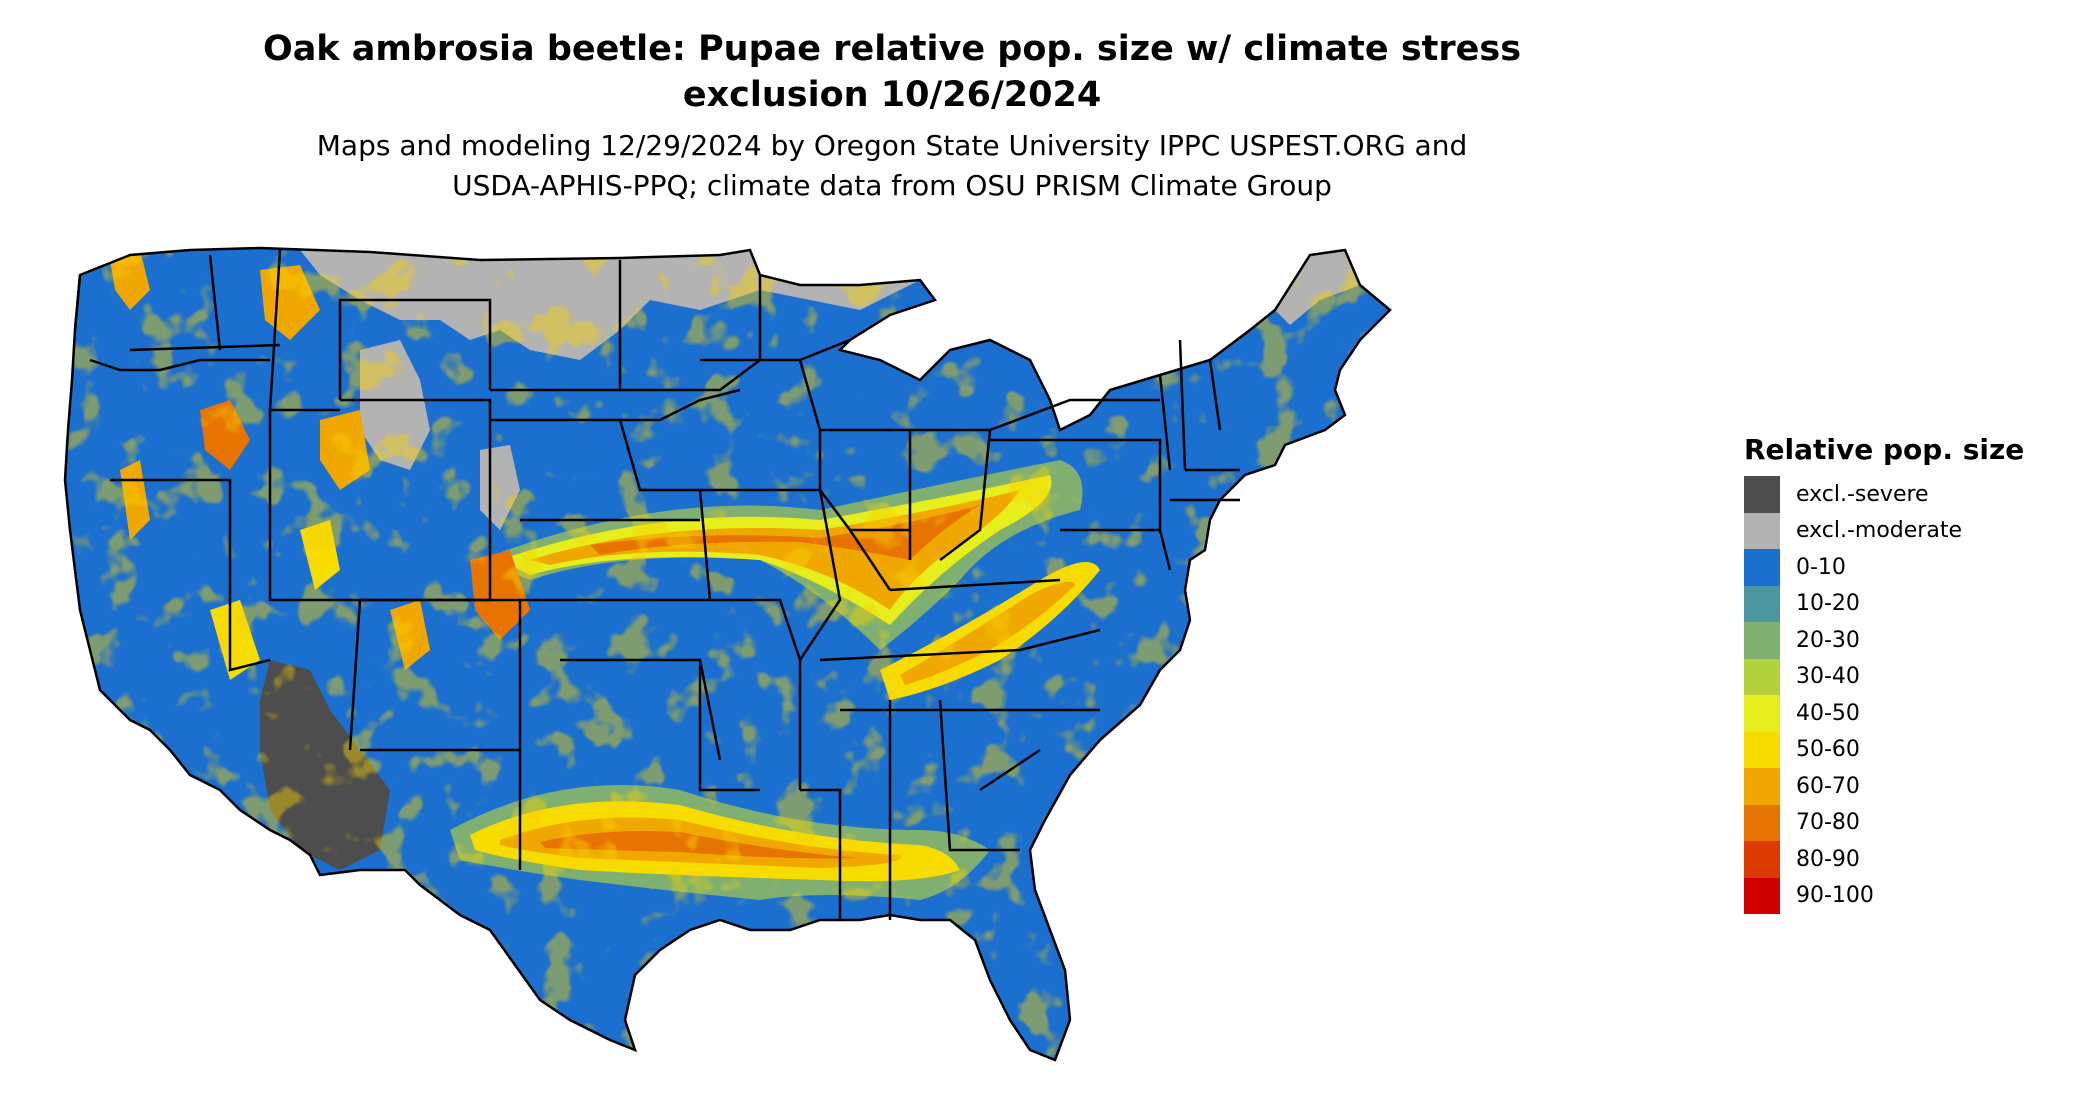 The width and height of the screenshot is (2100, 1116). I want to click on legend-label: 20-30, so click(1828, 640).